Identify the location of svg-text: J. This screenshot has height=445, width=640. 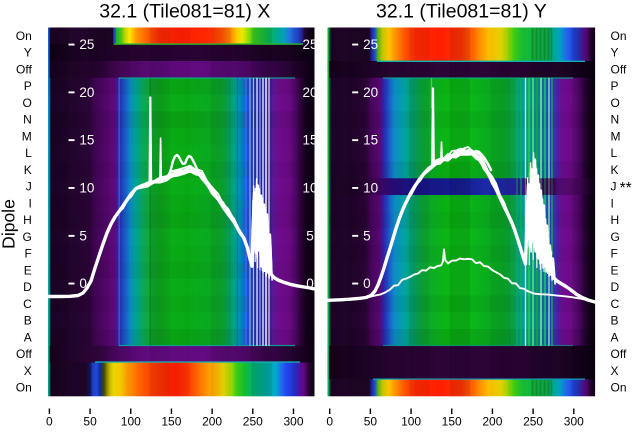
(29, 187).